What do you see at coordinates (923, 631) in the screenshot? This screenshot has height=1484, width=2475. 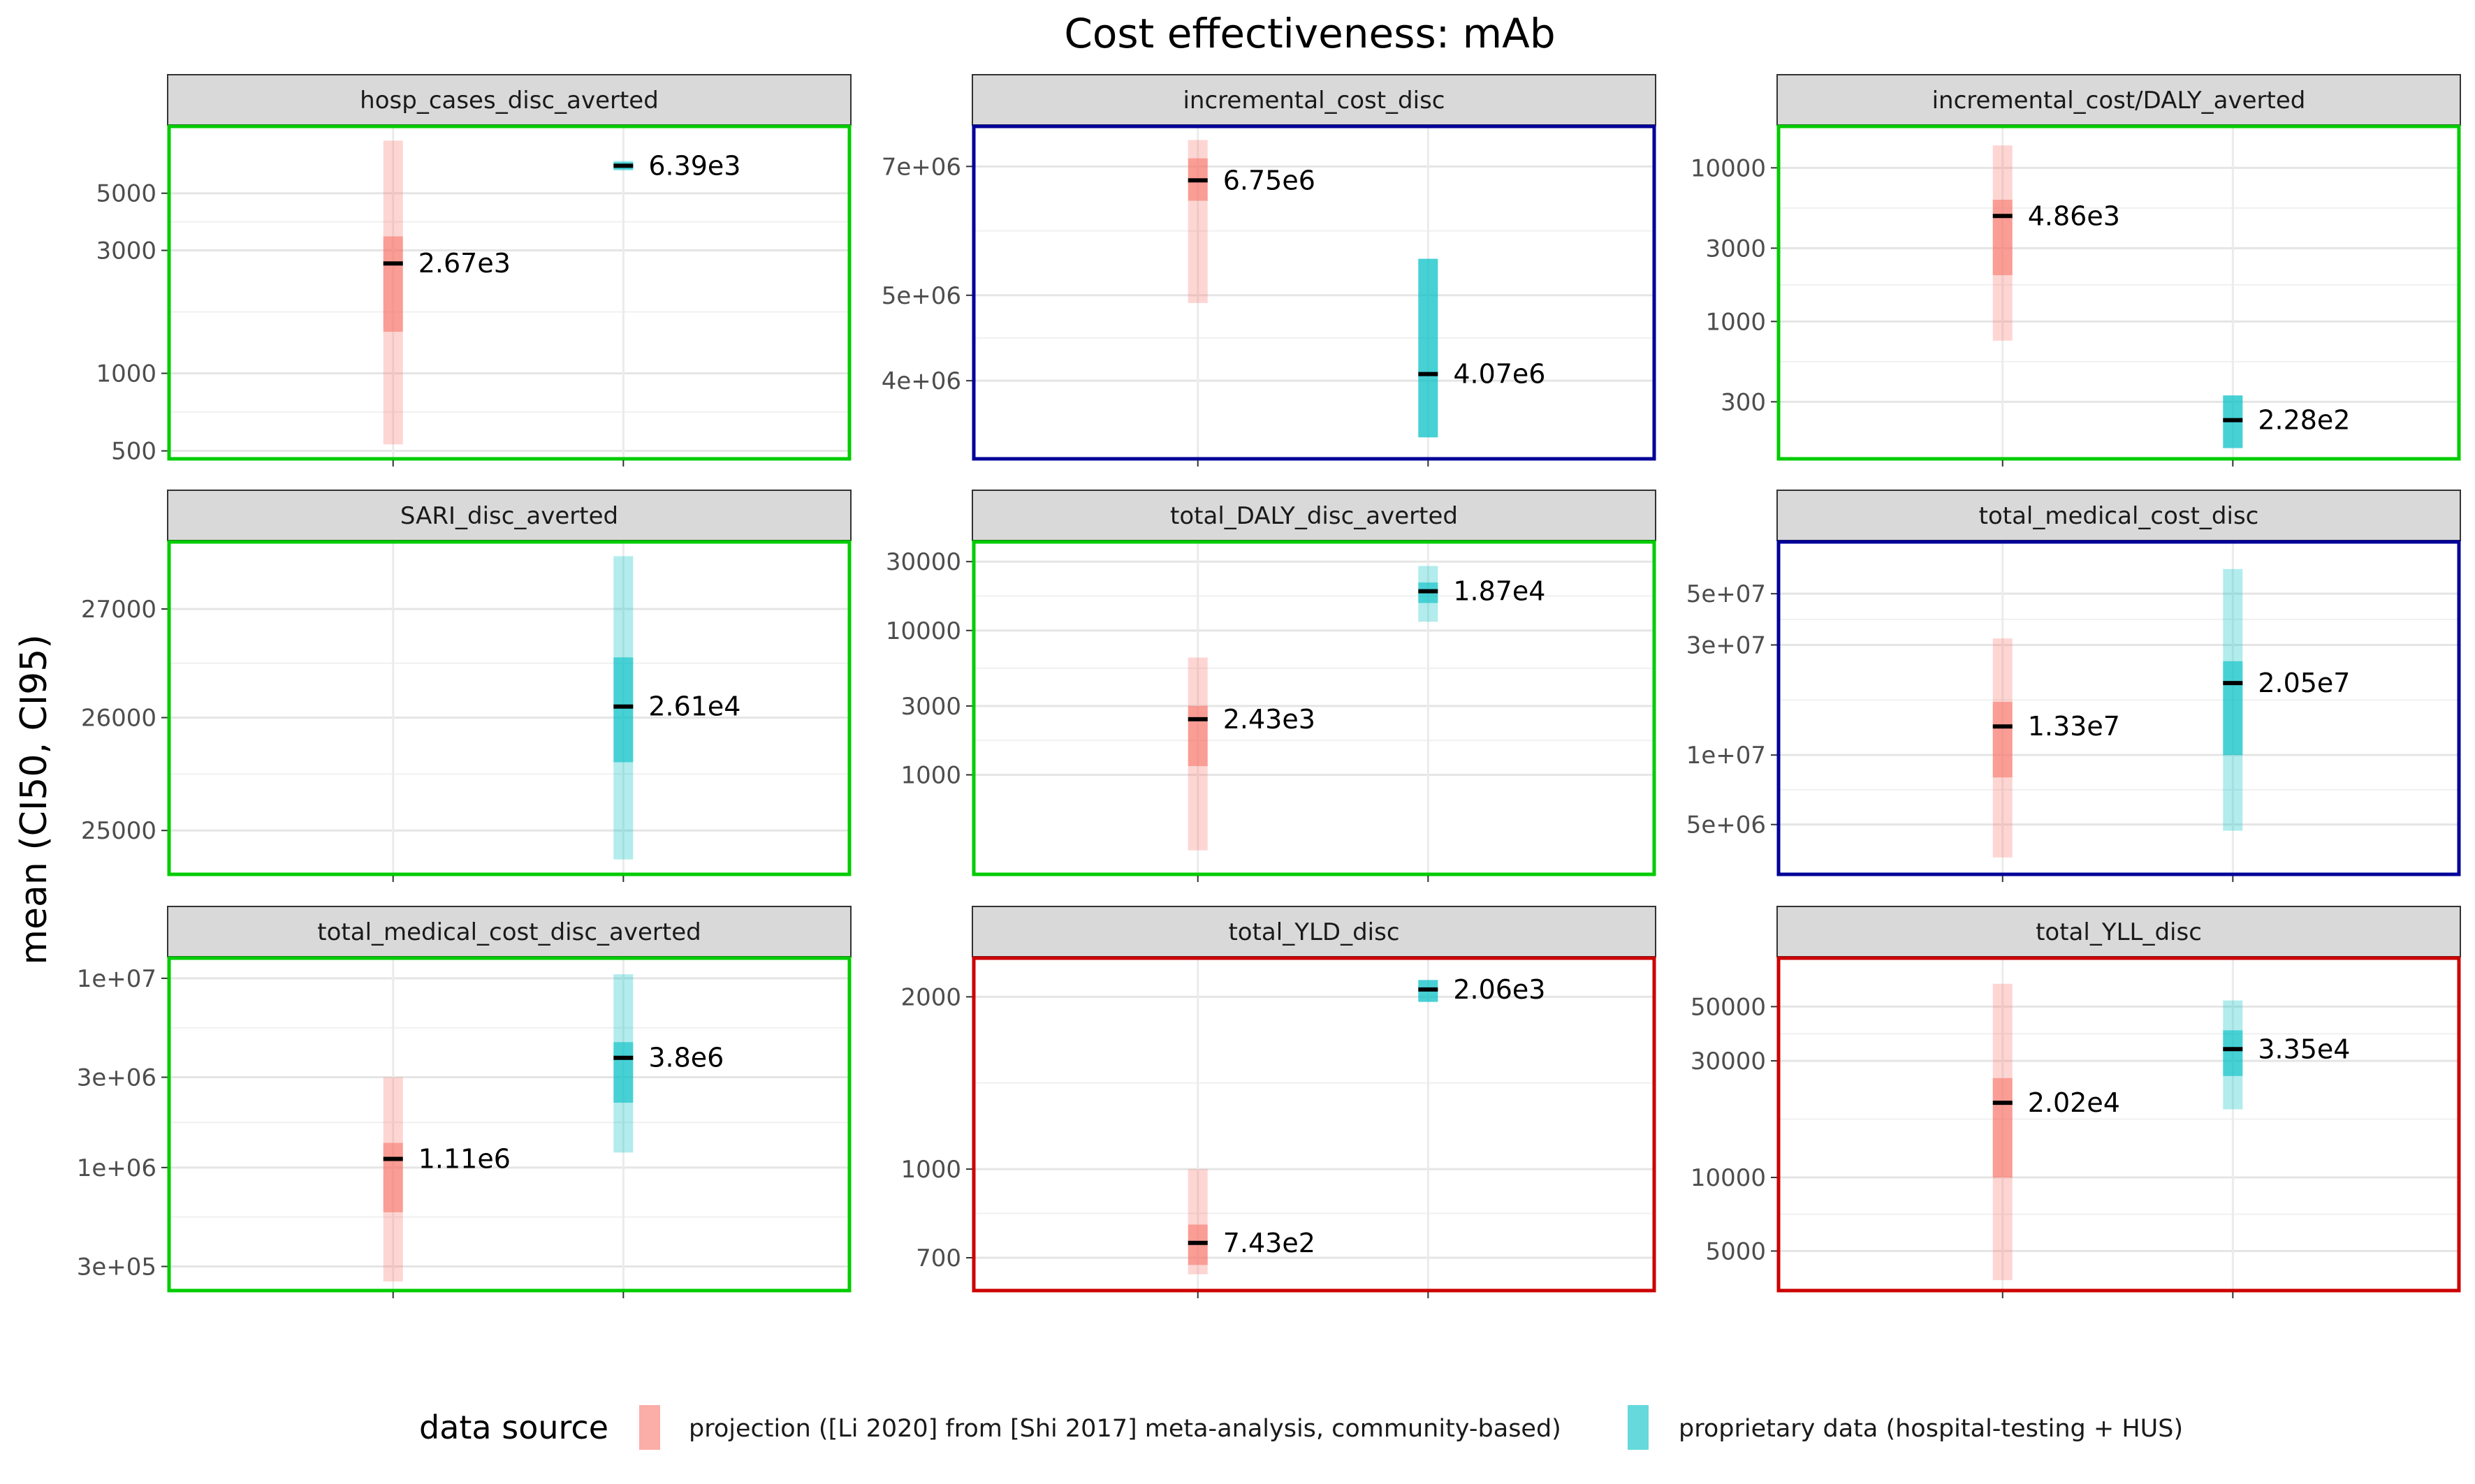 I see `y-tick-label: 10000` at bounding box center [923, 631].